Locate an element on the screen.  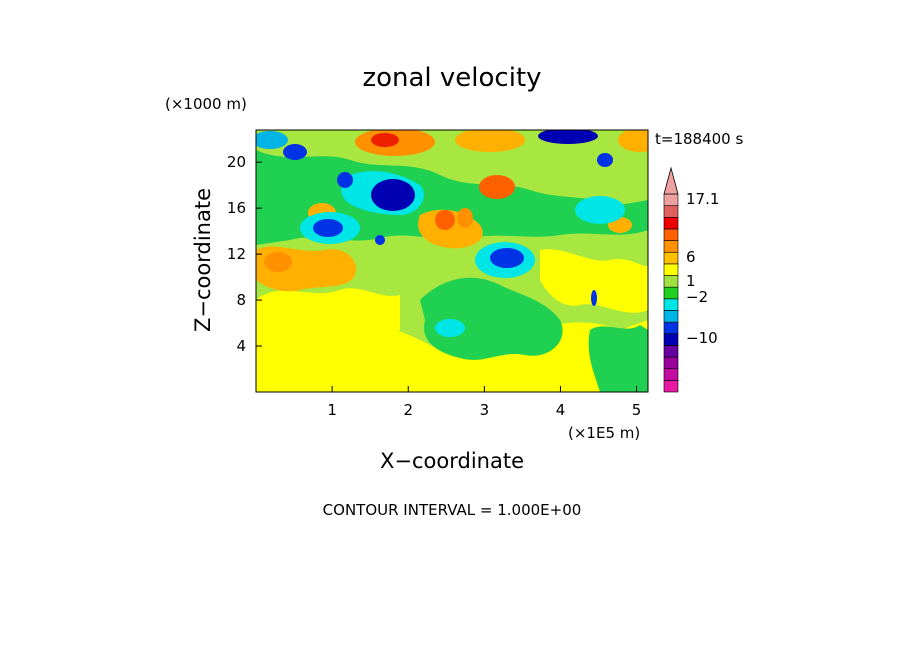
time-label: t=188400 s is located at coordinates (699, 139).